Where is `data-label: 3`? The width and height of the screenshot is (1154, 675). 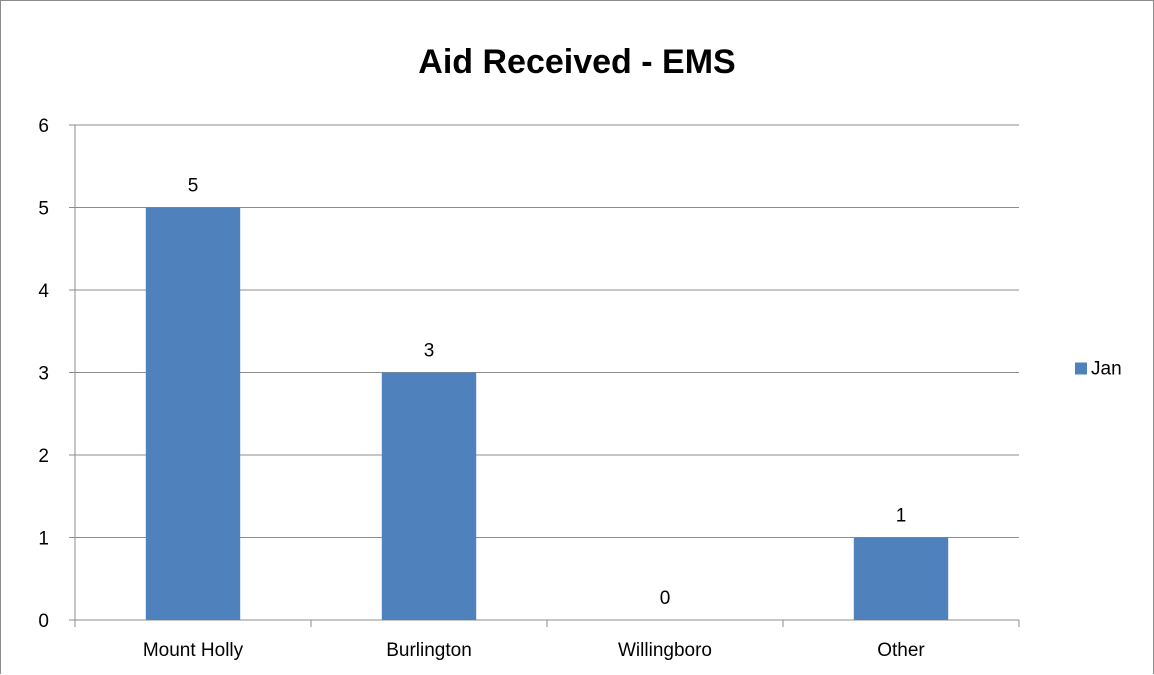 data-label: 3 is located at coordinates (429, 351).